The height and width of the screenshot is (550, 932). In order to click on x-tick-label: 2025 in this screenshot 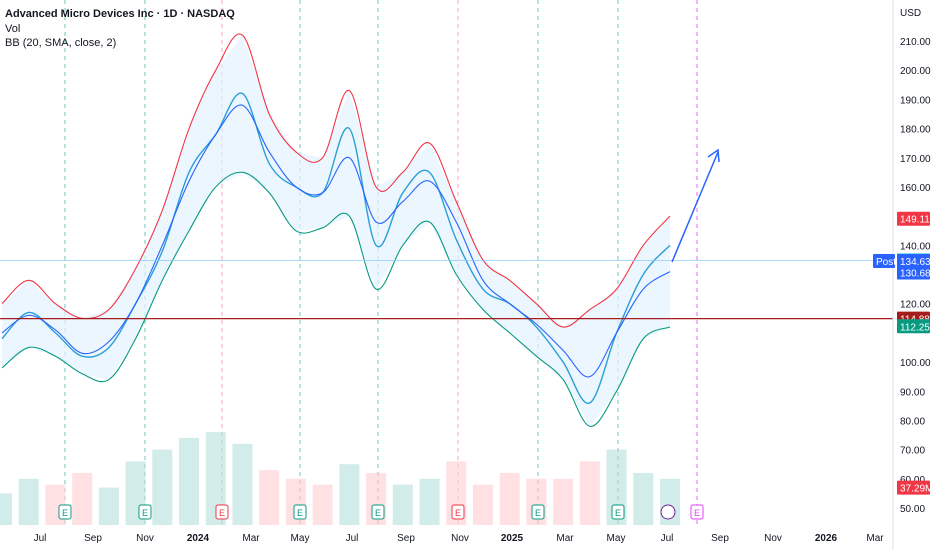, I will do `click(512, 538)`.